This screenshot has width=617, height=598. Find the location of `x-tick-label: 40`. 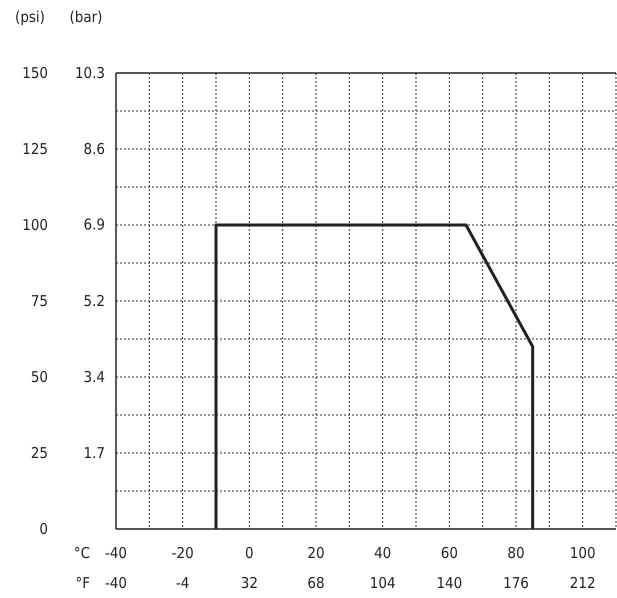

x-tick-label: 40 is located at coordinates (383, 553).